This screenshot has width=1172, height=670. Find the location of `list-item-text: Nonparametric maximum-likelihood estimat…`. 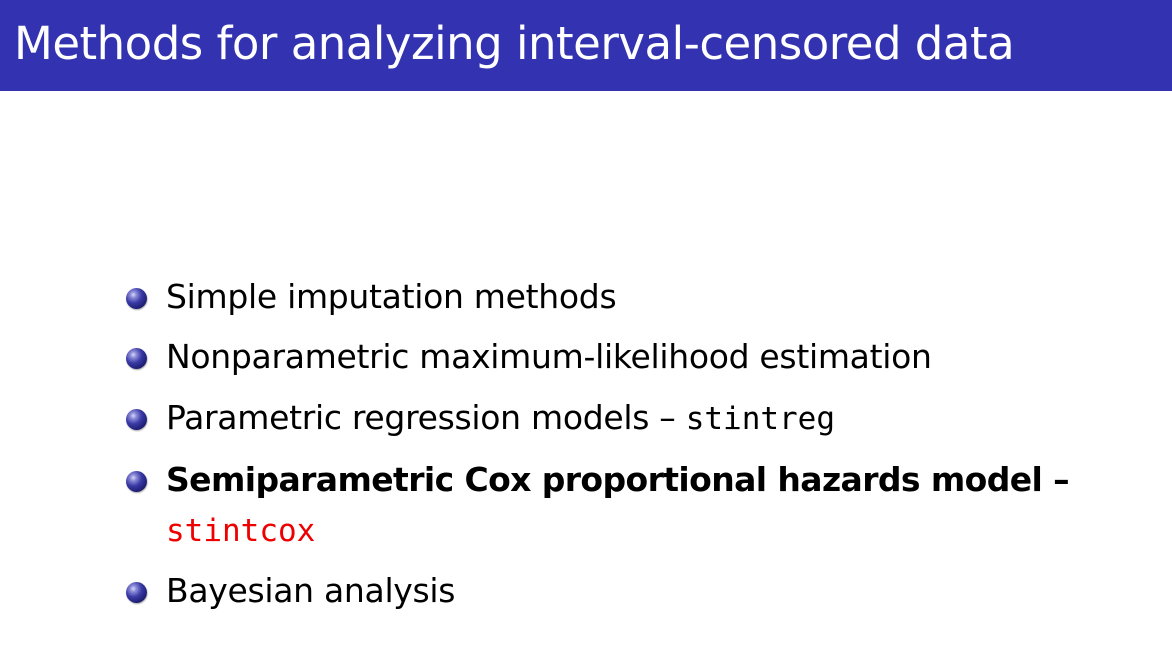

list-item-text: Nonparametric maximum-likelihood estimat… is located at coordinates (549, 356).